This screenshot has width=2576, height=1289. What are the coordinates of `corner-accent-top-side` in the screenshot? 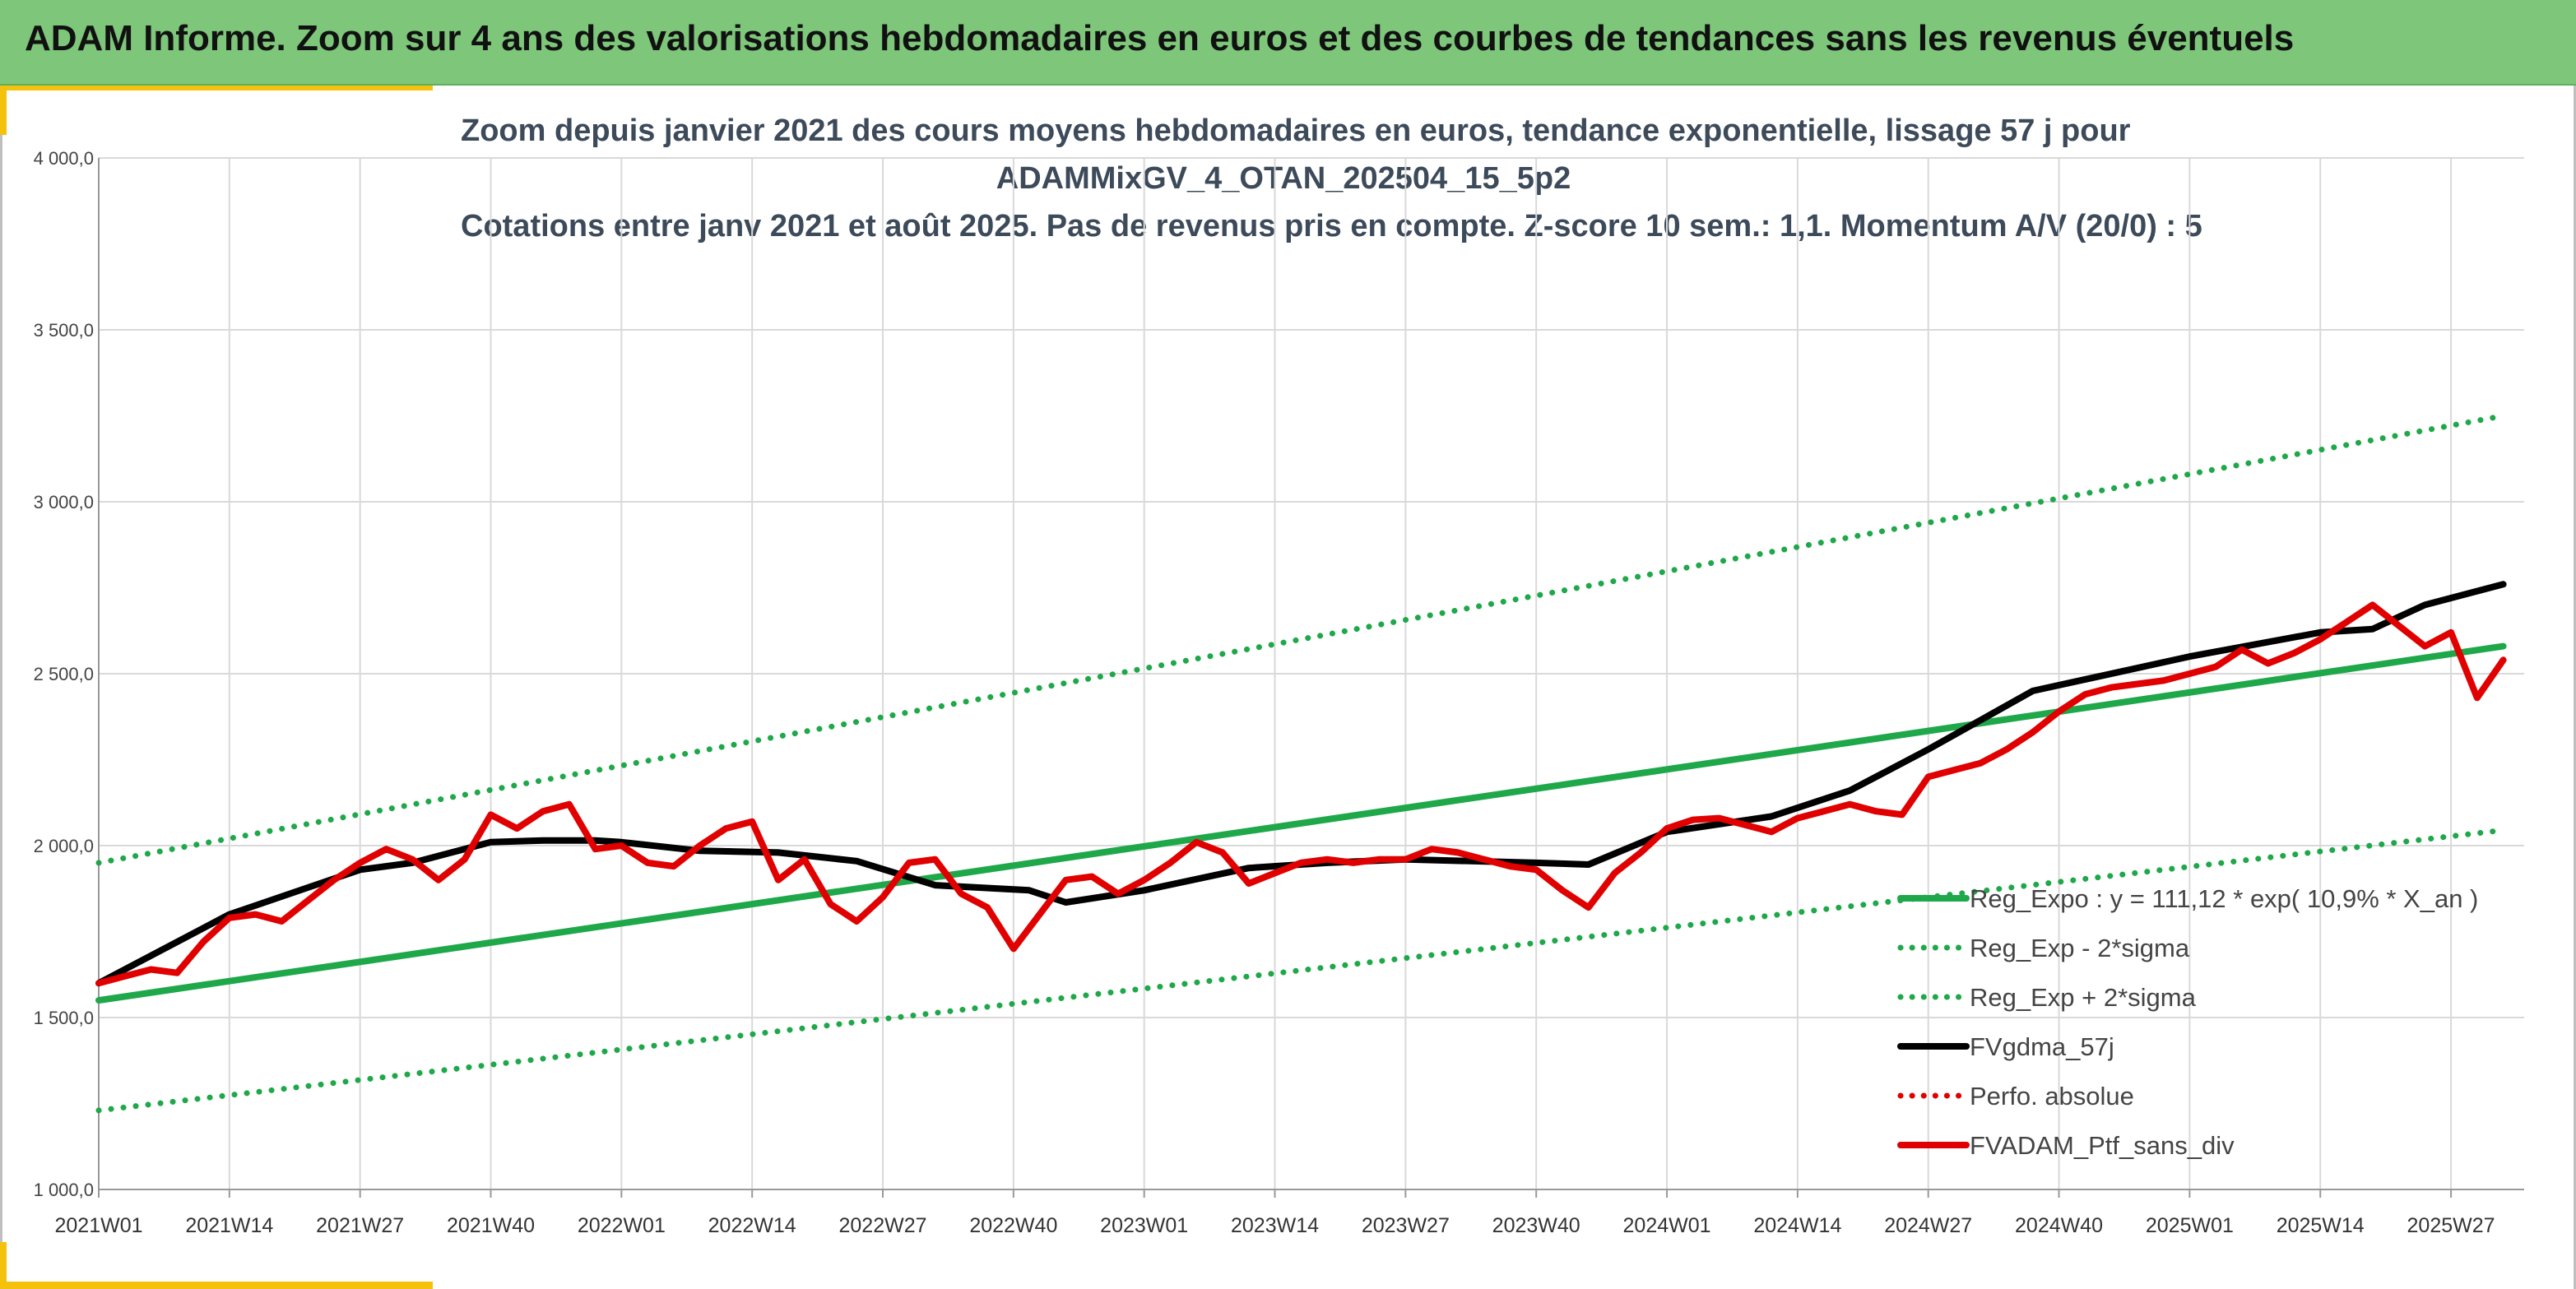 It's located at (3, 110).